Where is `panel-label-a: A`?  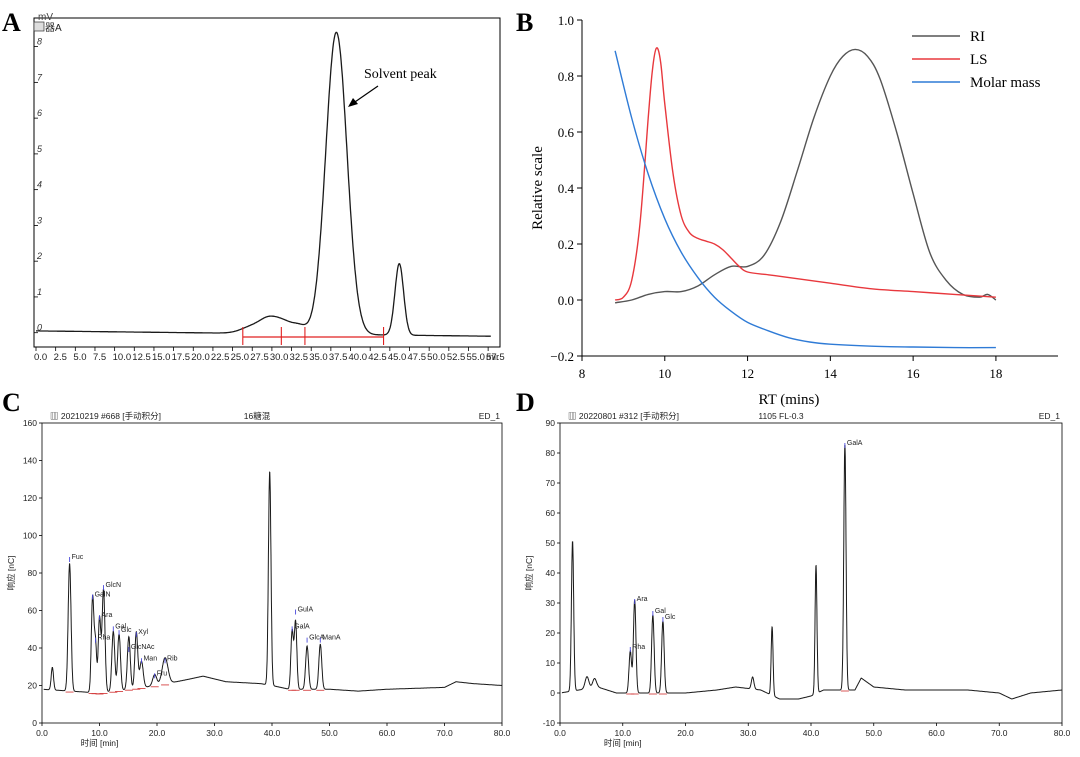 panel-label-a: A is located at coordinates (11, 22).